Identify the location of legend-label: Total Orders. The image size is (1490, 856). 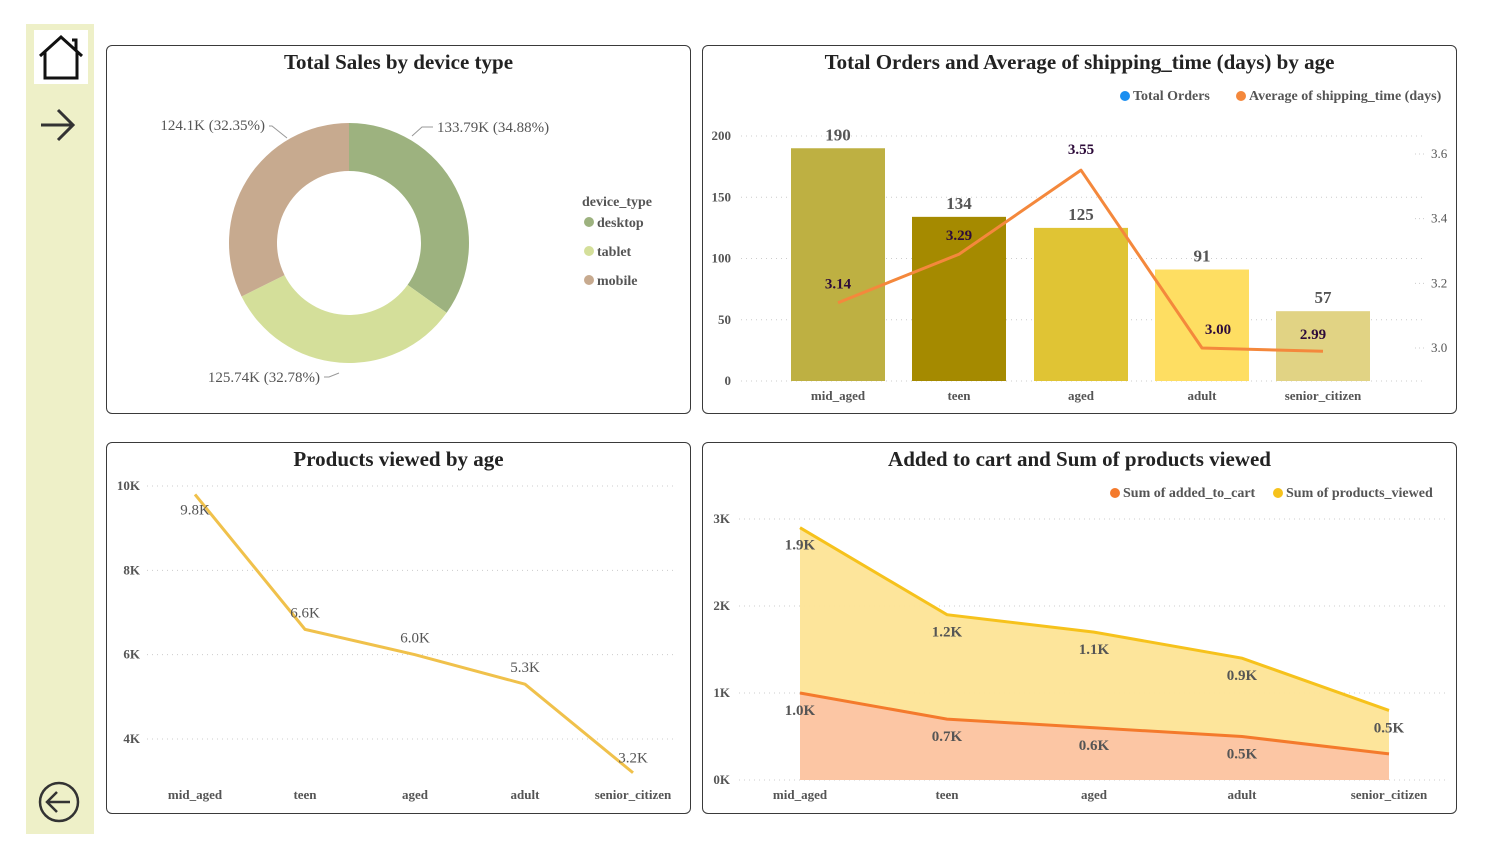
(1171, 96).